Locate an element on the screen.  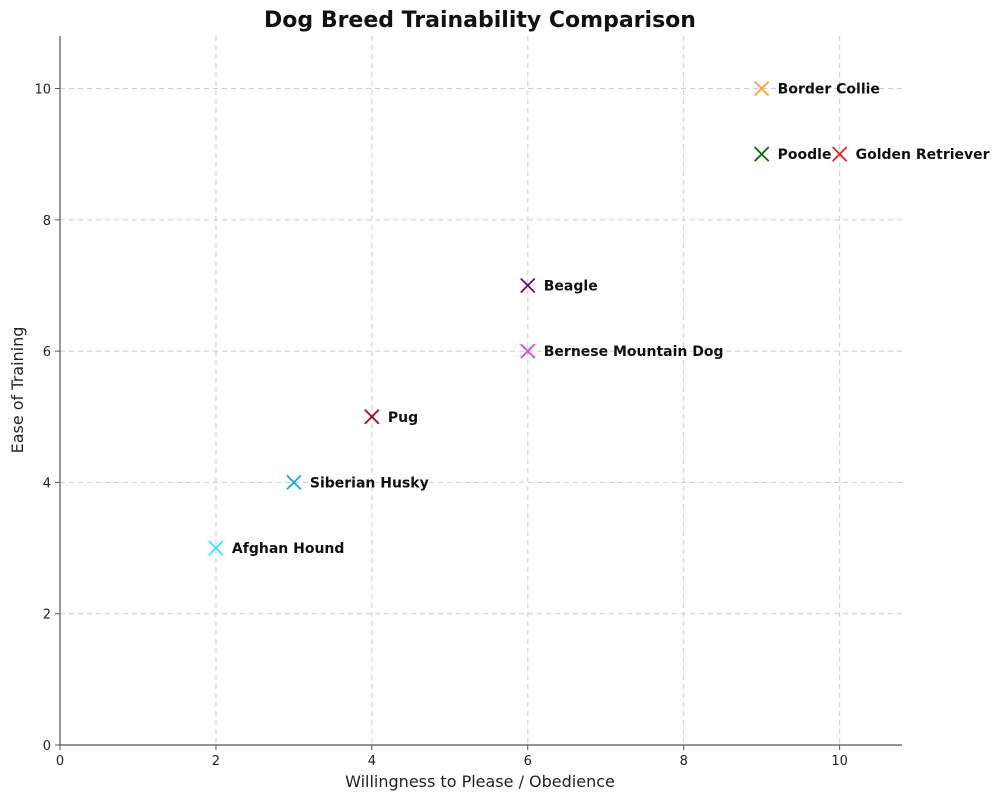
x-tick-label: 0 is located at coordinates (60, 761).